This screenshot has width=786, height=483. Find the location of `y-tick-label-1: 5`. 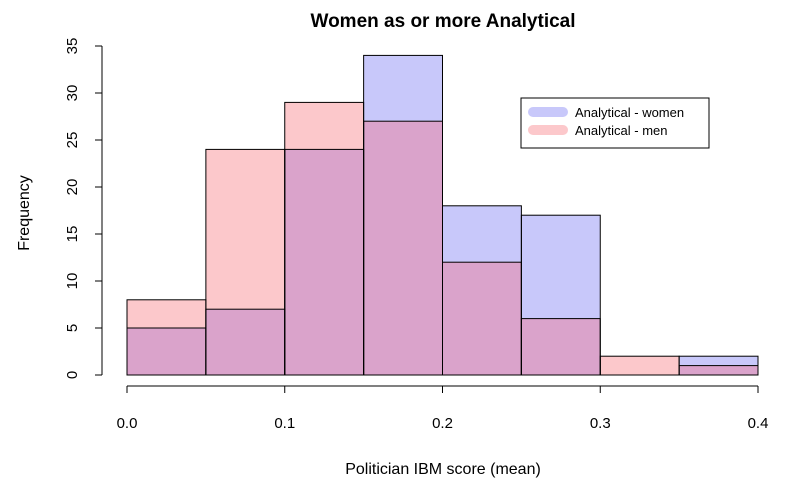

y-tick-label-1: 5 is located at coordinates (72, 328).